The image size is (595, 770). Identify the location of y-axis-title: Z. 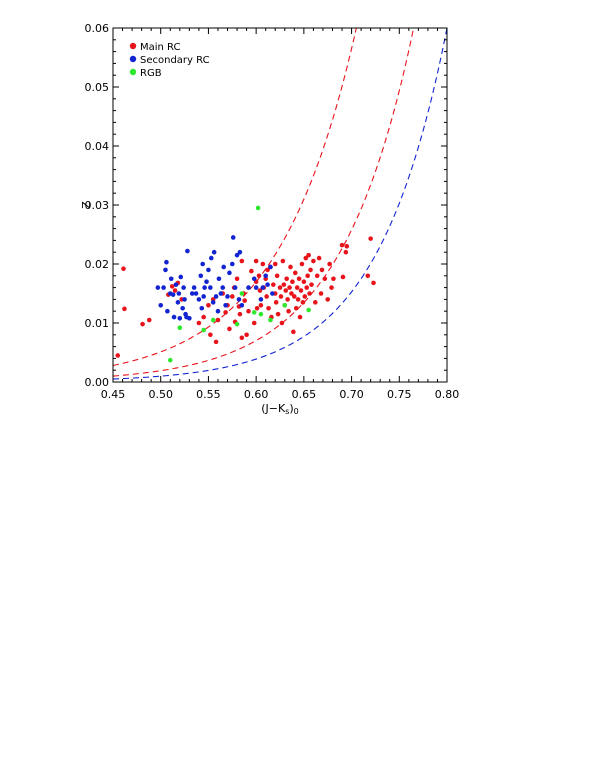
(86, 205).